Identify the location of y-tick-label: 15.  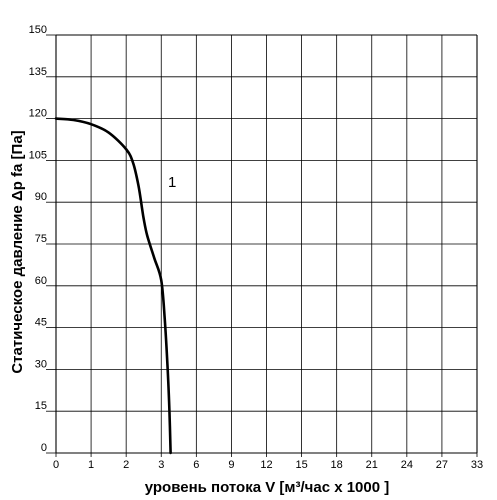
(41, 406).